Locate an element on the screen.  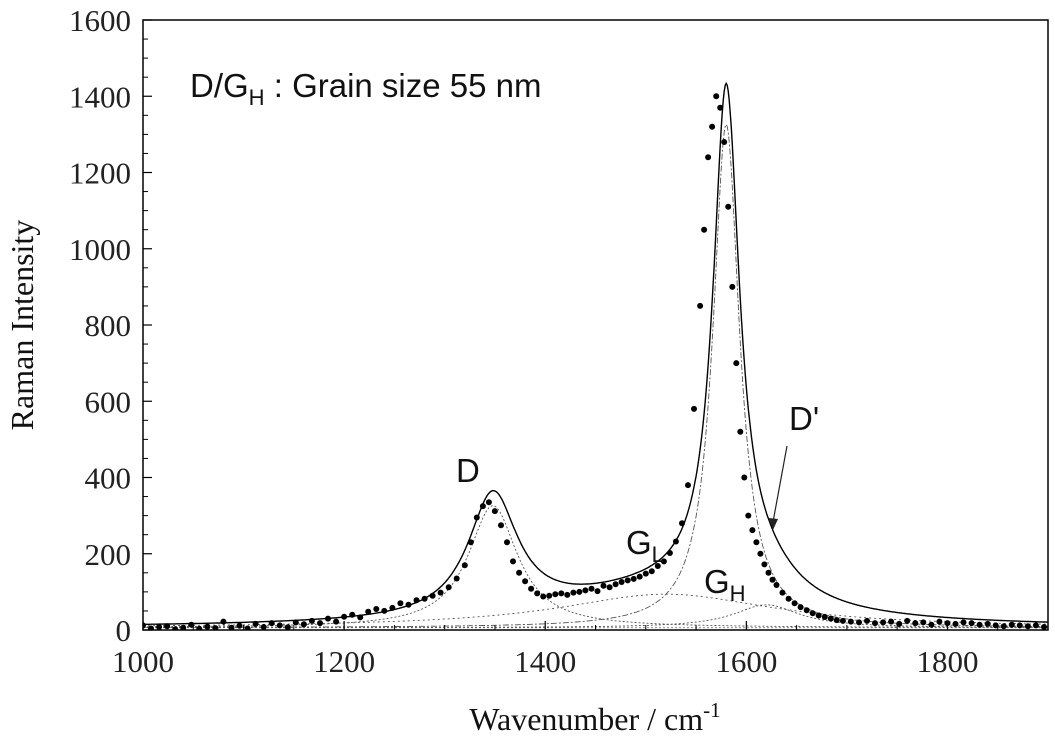
x-tick-label: 1200 is located at coordinates (344, 661).